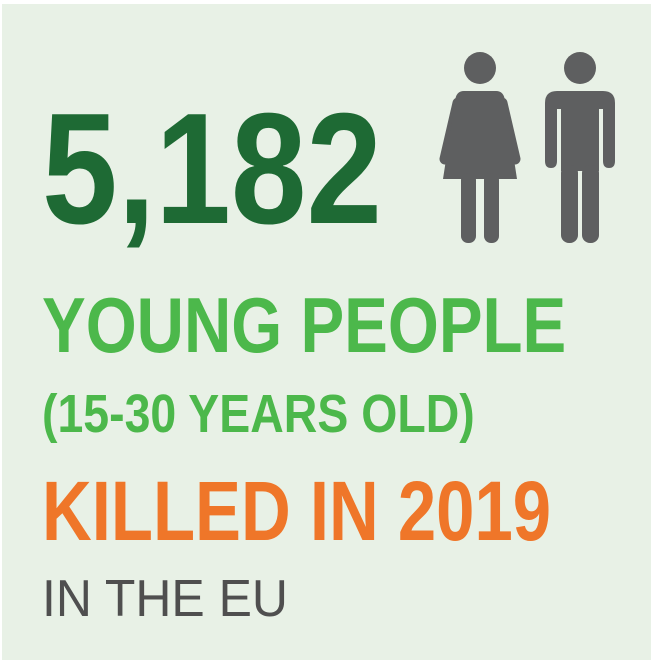  Describe the element at coordinates (212, 169) in the screenshot. I see `stat-number: 5,182` at that location.